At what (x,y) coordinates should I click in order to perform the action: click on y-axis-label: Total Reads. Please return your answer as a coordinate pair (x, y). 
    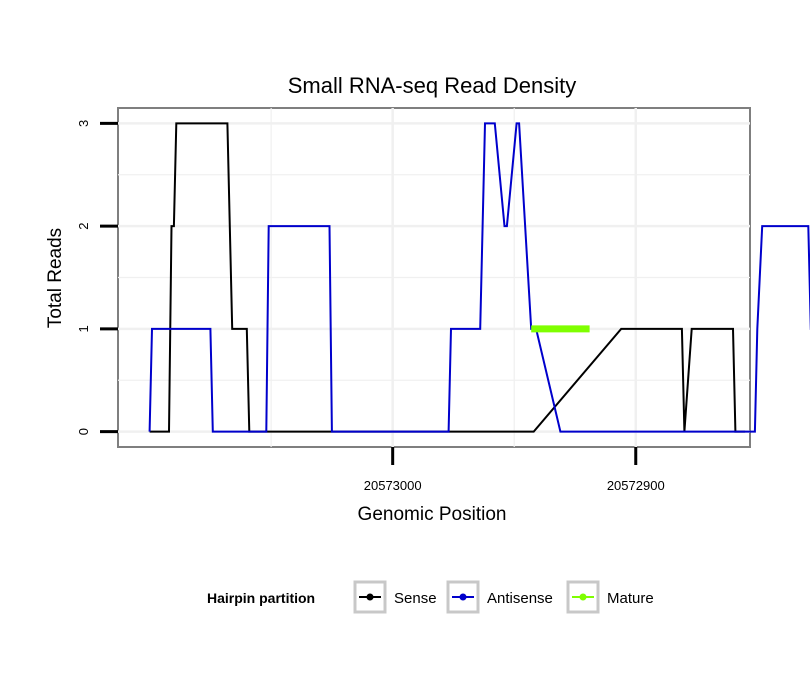
    Looking at the image, I should click on (55, 278).